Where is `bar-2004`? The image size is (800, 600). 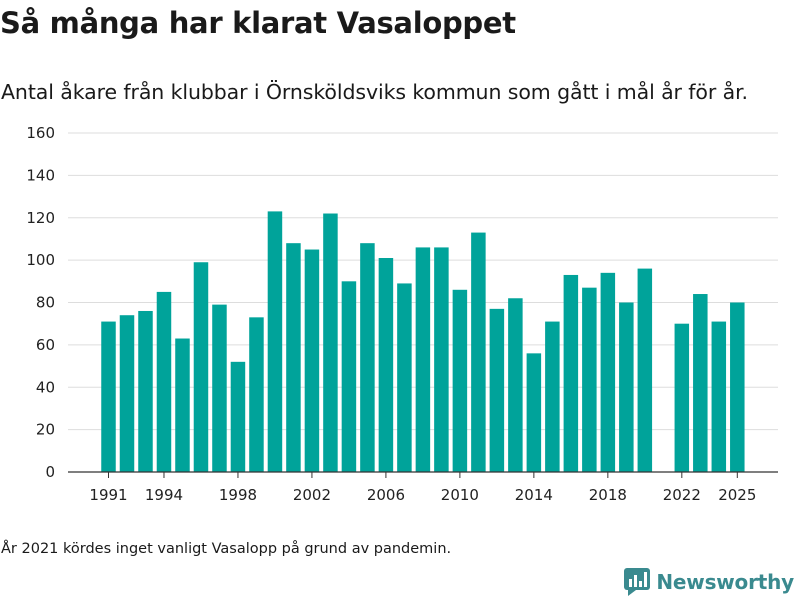
bar-2004 is located at coordinates (349, 376).